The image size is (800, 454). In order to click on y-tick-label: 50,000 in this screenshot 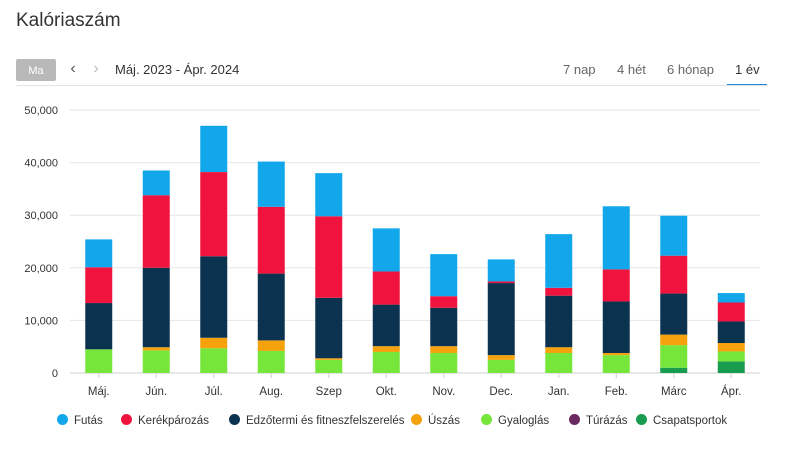, I will do `click(41, 111)`.